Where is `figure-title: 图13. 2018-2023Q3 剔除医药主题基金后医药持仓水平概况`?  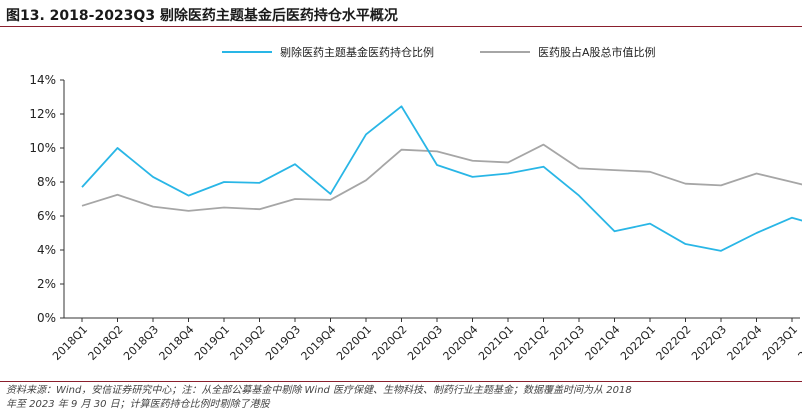
figure-title: 图13. 2018-2023Q3 剔除医药主题基金后医药持仓水平概况 is located at coordinates (202, 16).